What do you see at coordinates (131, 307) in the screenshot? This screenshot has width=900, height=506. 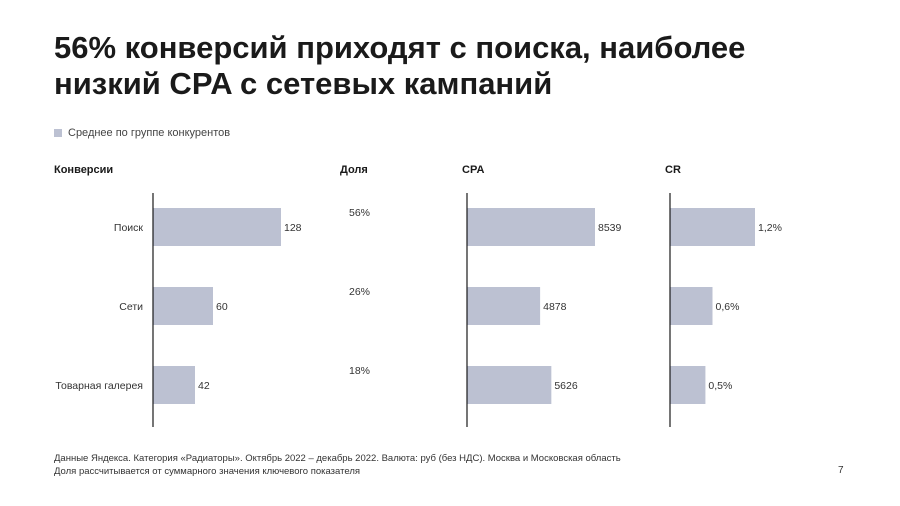 I see `category-label: Сети` at bounding box center [131, 307].